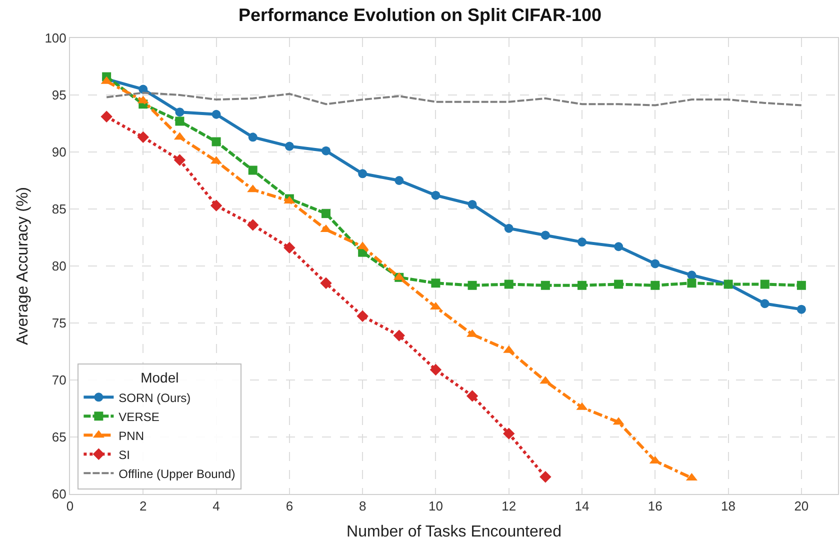  I want to click on y-tick-label: 100, so click(55, 38).